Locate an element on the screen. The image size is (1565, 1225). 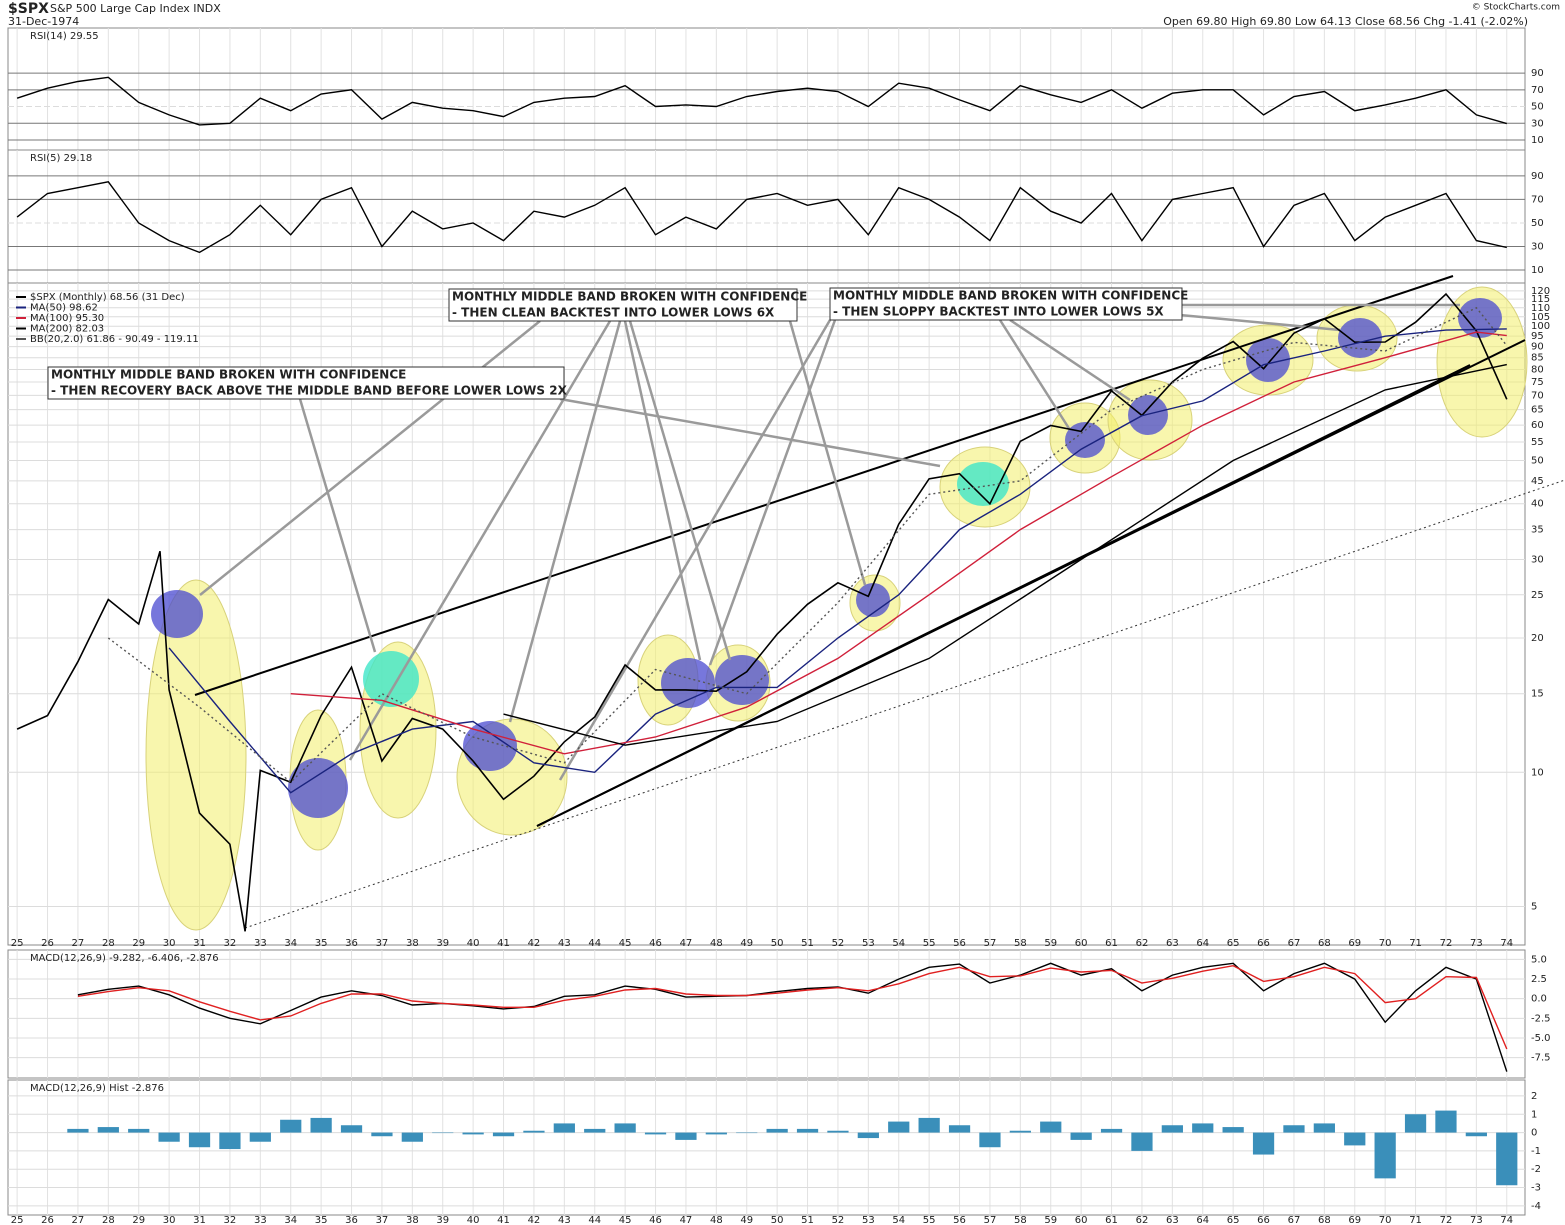
x-tick-label: 71 is located at coordinates (1415, 943).